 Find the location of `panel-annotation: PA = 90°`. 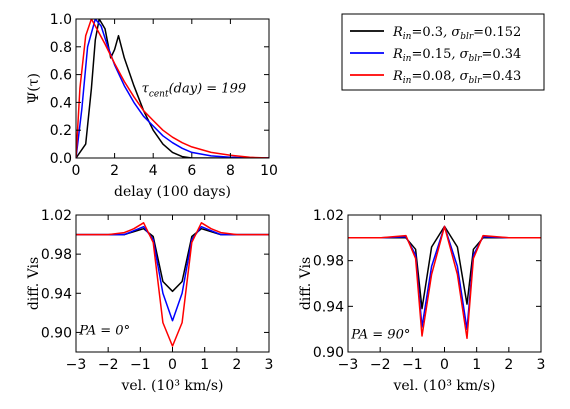

panel-annotation: PA = 90° is located at coordinates (380, 334).